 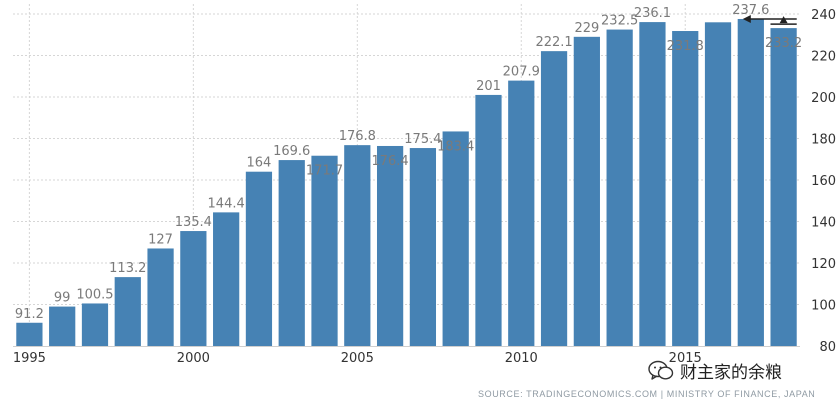 What do you see at coordinates (259, 163) in the screenshot?
I see `data-label: 164` at bounding box center [259, 163].